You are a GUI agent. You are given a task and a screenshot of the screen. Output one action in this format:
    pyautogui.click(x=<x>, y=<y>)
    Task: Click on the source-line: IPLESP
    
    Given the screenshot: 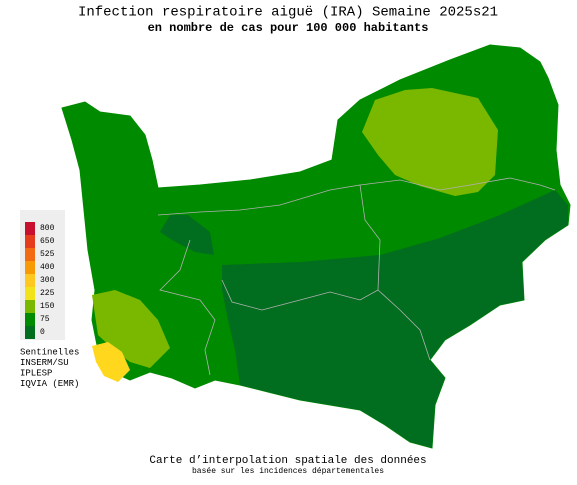 What is the action you would take?
    pyautogui.click(x=36, y=373)
    